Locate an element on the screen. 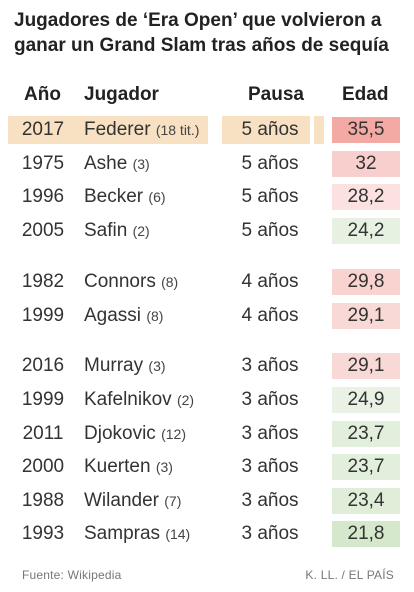 Image resolution: width=414 pixels, height=592 pixels. cell-jugador: Federer (18 tit.) is located at coordinates (152, 130).